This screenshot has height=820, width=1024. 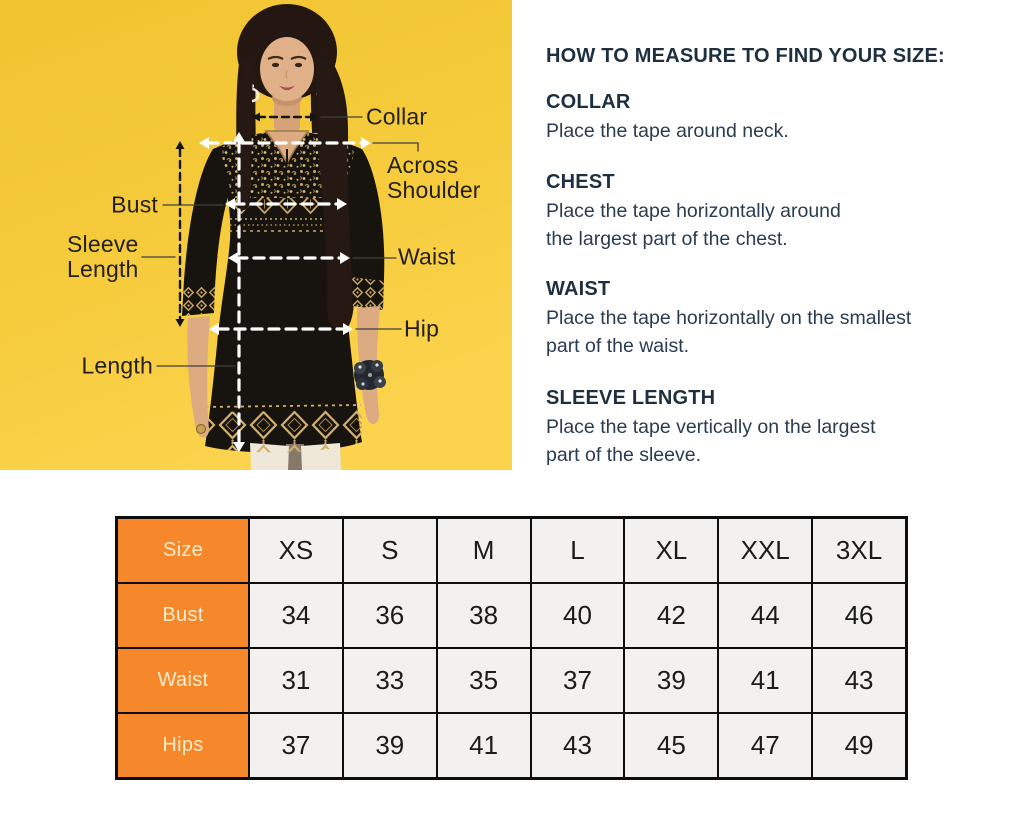 I want to click on size-cell: 46, so click(x=859, y=615).